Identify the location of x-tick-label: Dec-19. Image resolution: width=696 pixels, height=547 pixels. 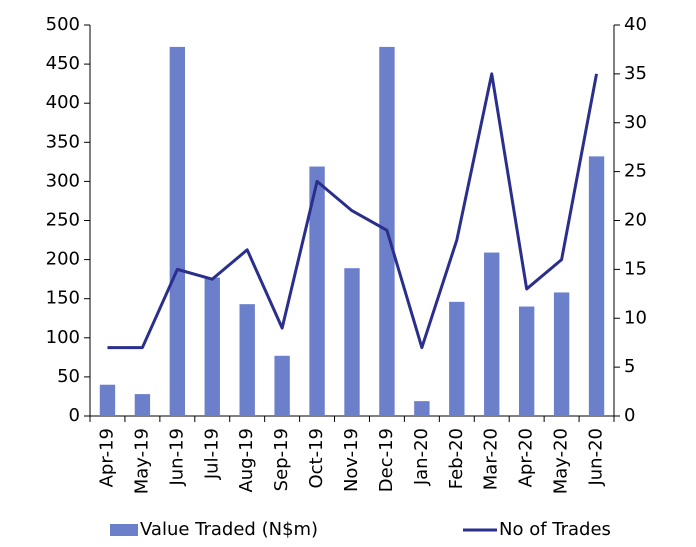
(386, 460).